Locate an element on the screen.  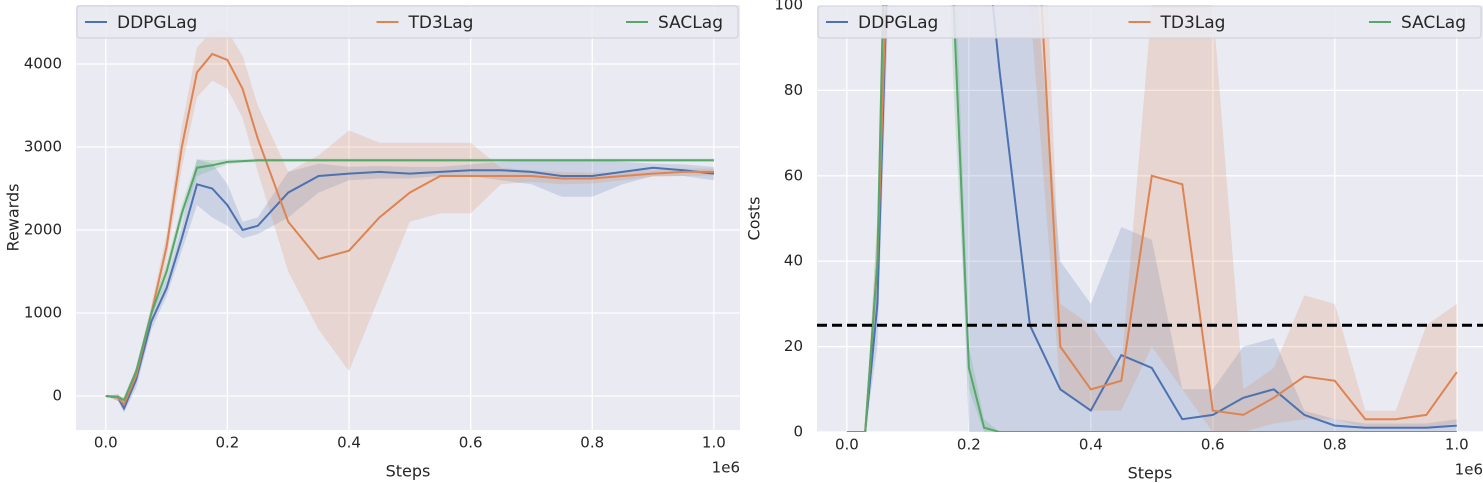
y-tick-label: 1000 is located at coordinates (43, 312).